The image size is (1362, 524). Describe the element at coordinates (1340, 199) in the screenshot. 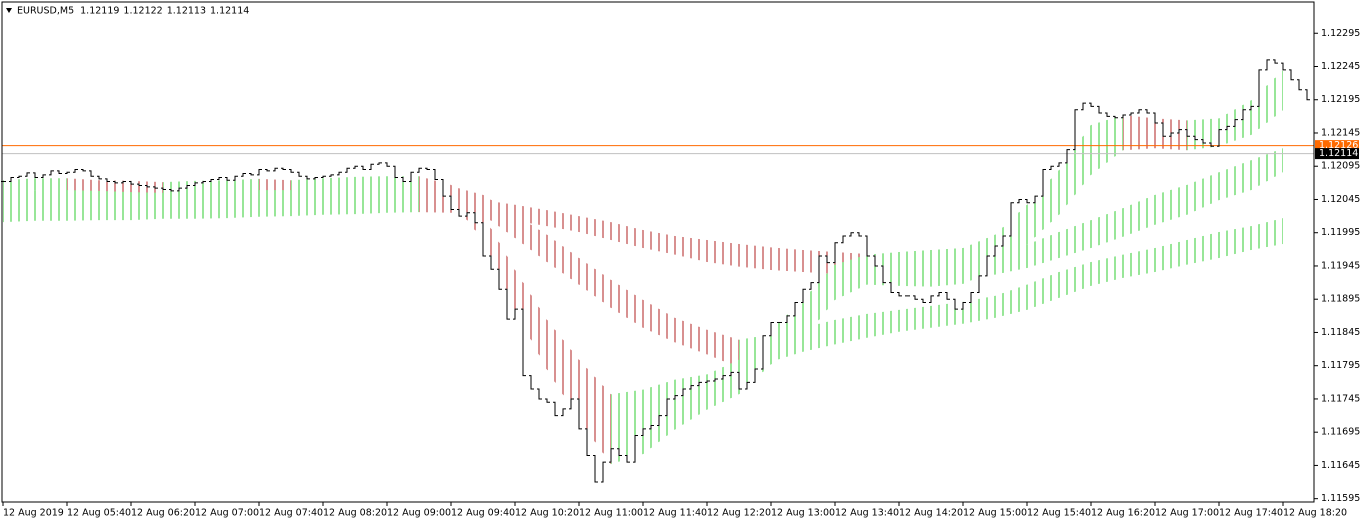

I see `y-tick-label: 1.12045` at that location.